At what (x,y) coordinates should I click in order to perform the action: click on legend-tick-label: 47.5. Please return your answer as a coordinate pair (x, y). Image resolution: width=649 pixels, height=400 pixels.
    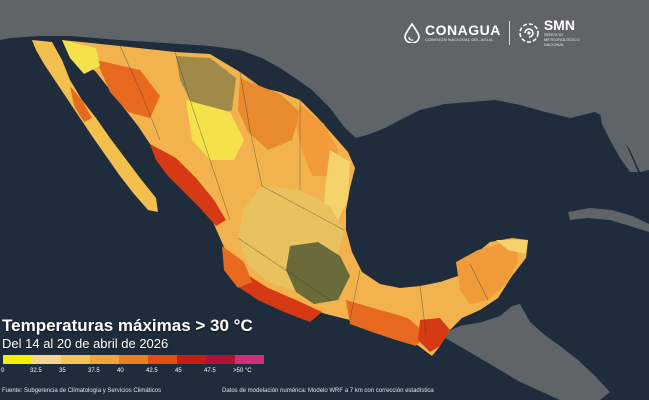
    Looking at the image, I should click on (210, 371).